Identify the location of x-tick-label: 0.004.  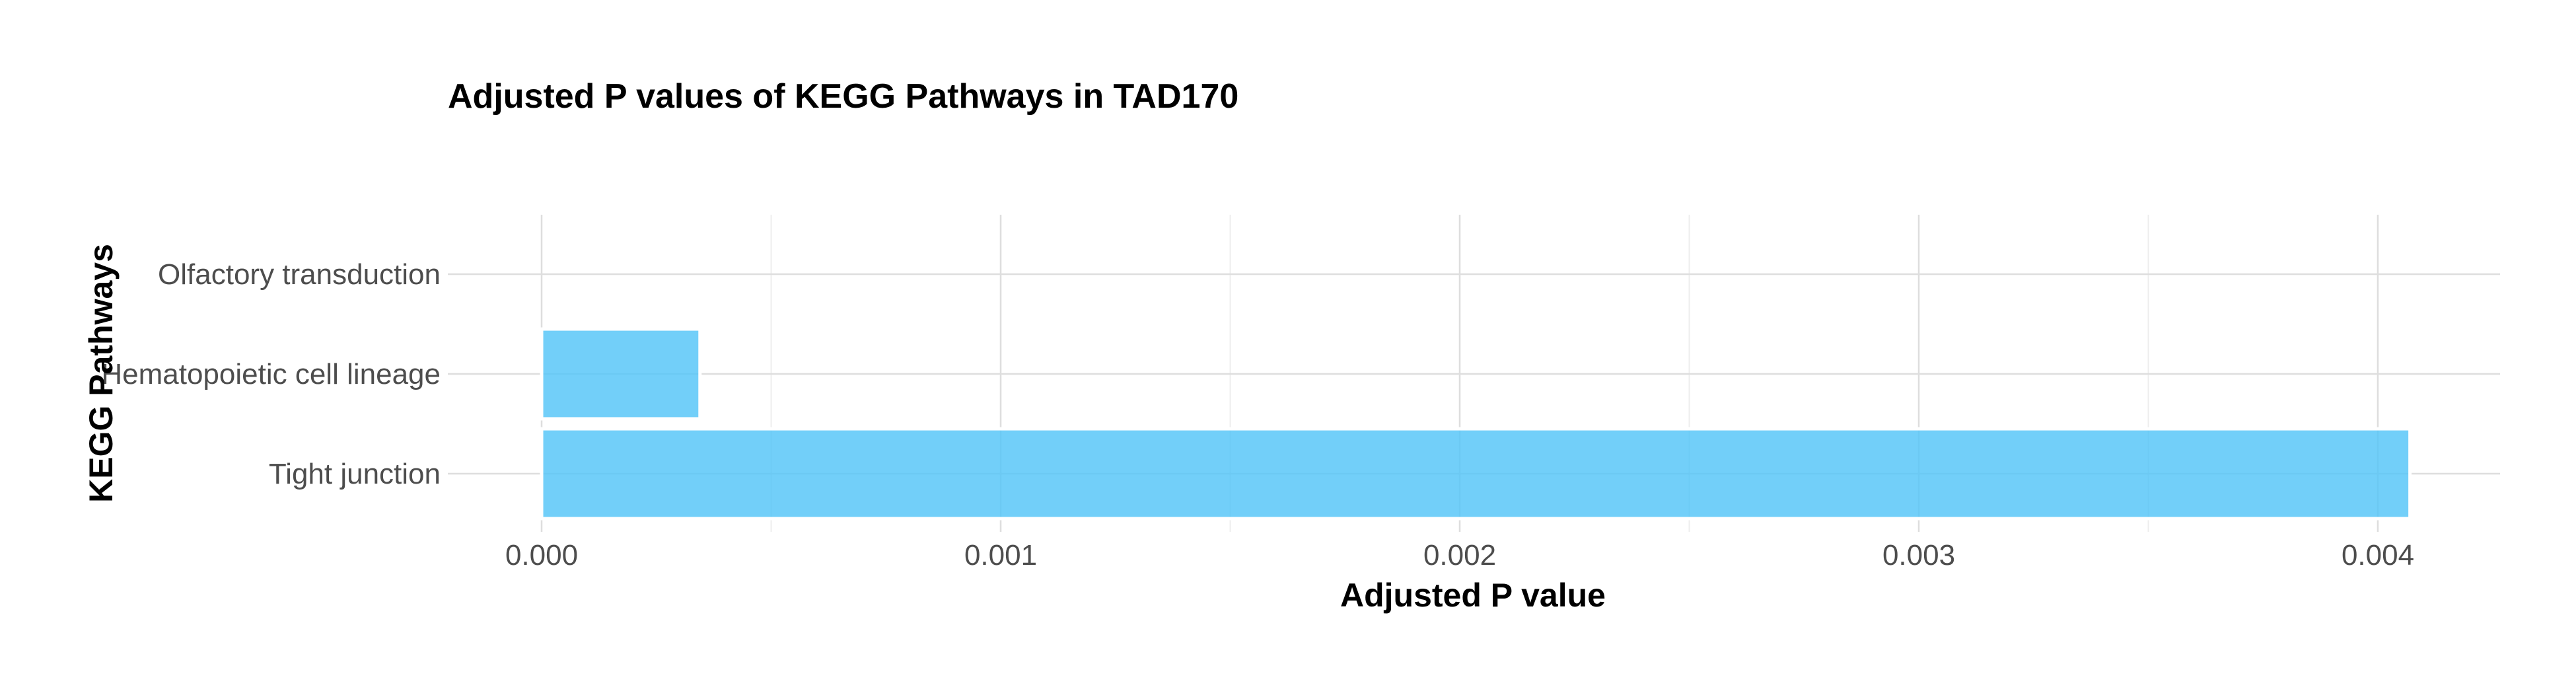
(2378, 555).